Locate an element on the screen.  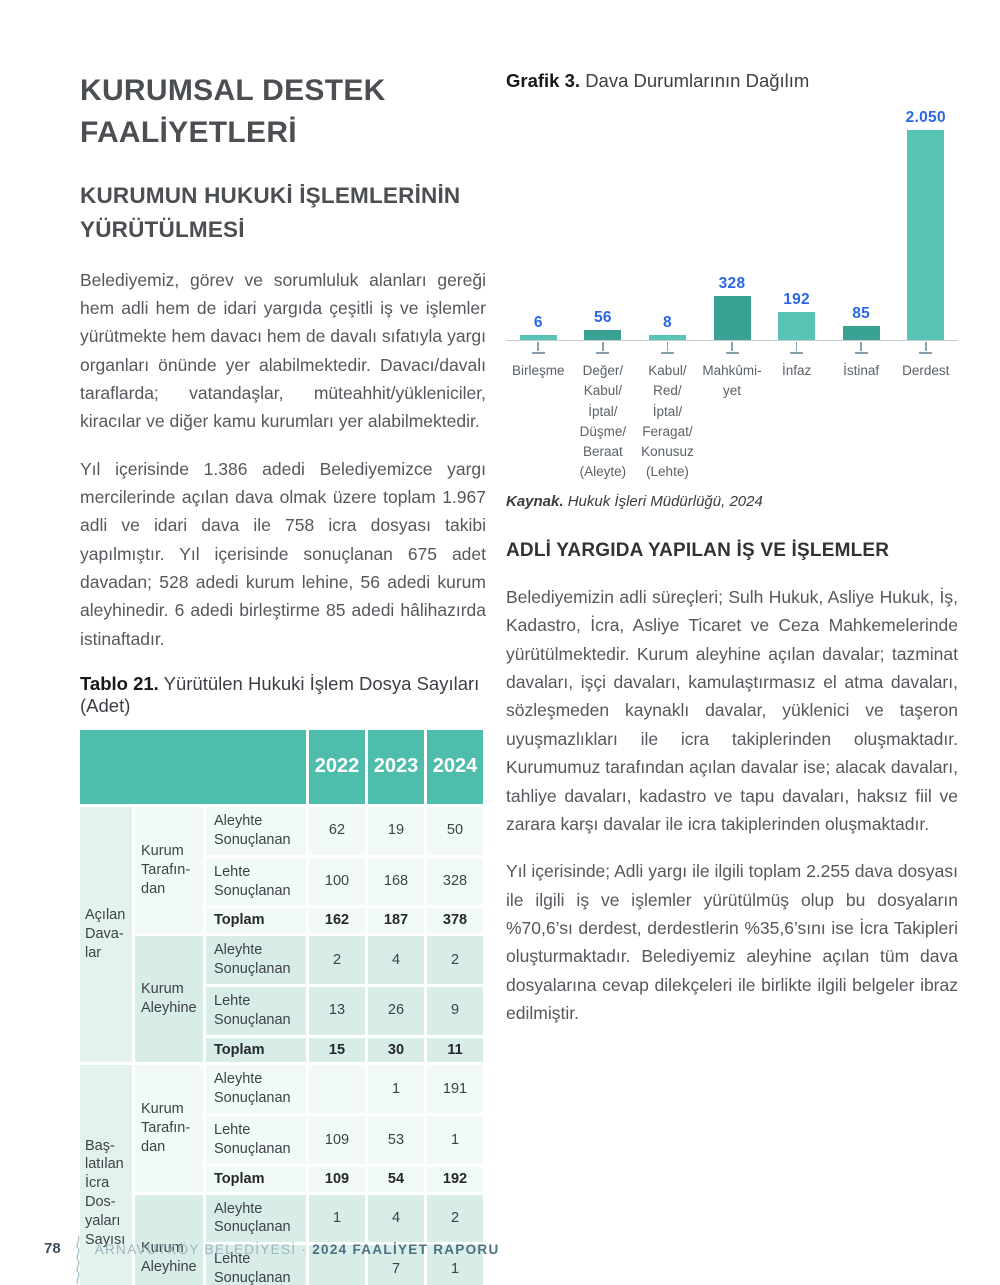
chart-bar-group: 85 is located at coordinates (861, 322).